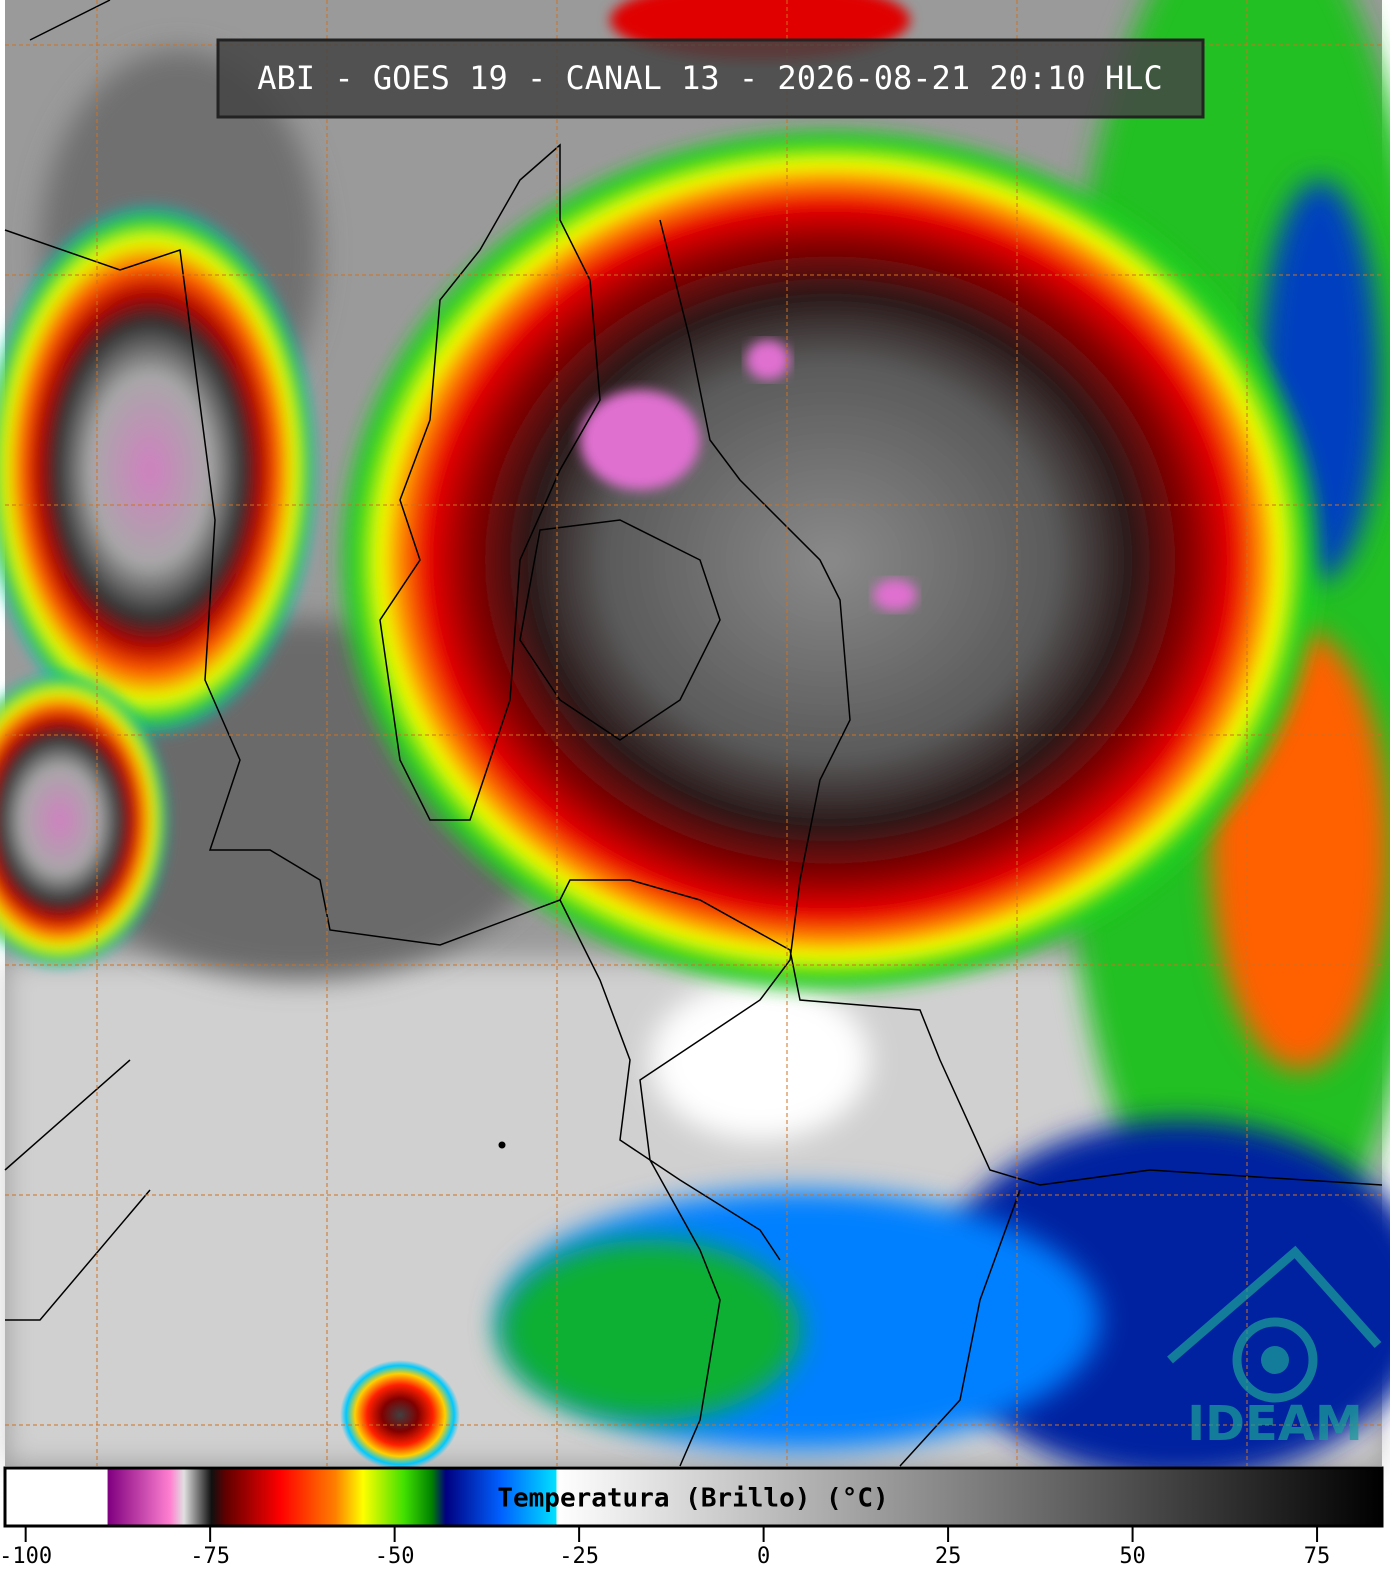 The image size is (1390, 1577). Describe the element at coordinates (763, 1556) in the screenshot. I see `colorbar-tick-label: 0` at that location.